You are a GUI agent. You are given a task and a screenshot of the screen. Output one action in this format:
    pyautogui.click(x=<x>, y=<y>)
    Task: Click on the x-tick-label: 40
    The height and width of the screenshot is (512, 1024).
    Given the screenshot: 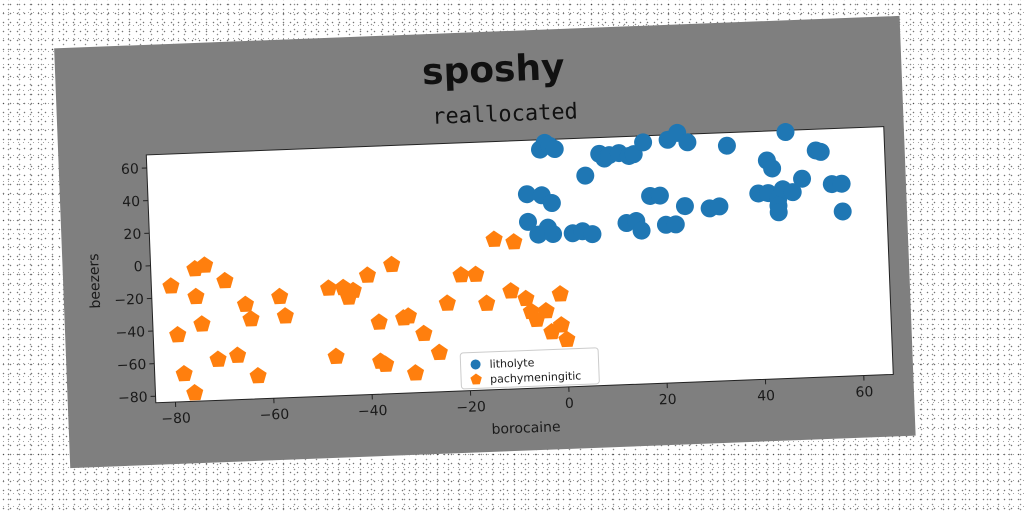 What is the action you would take?
    pyautogui.click(x=766, y=396)
    